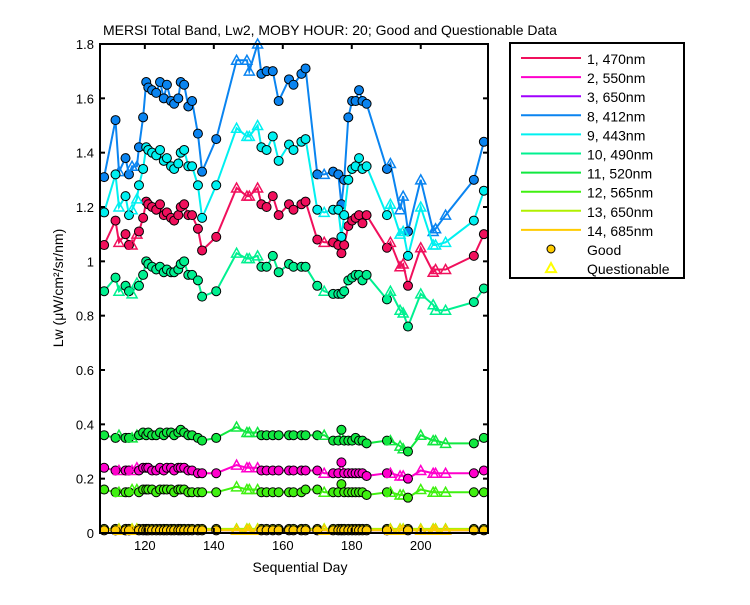 The height and width of the screenshot is (605, 750). What do you see at coordinates (85, 98) in the screenshot?
I see `y-tick-label: 1.6` at bounding box center [85, 98].